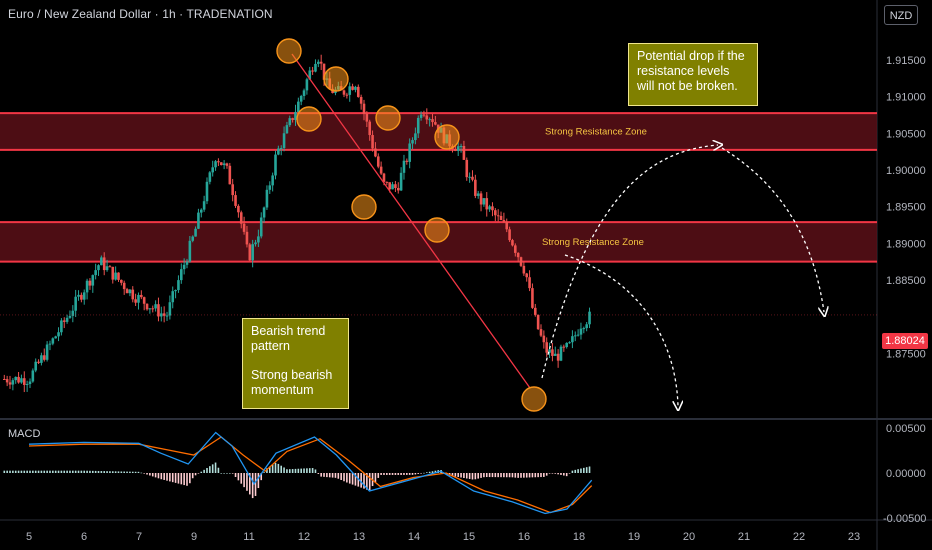 This screenshot has height=550, width=932. What do you see at coordinates (901, 15) in the screenshot?
I see `currency-button: NZD` at bounding box center [901, 15].